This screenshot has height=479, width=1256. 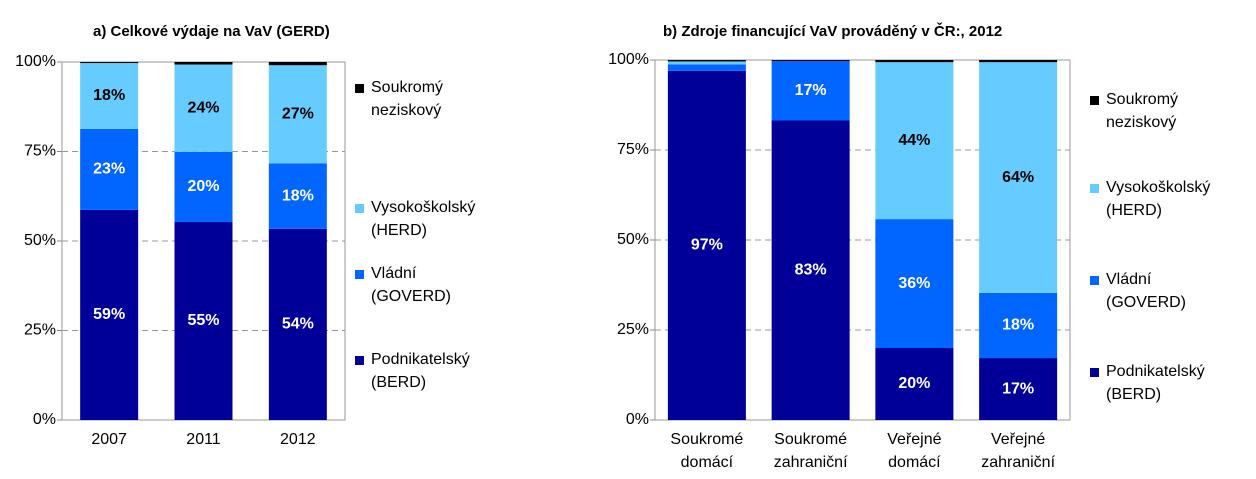 I want to click on value-label: 59%, so click(x=109, y=314).